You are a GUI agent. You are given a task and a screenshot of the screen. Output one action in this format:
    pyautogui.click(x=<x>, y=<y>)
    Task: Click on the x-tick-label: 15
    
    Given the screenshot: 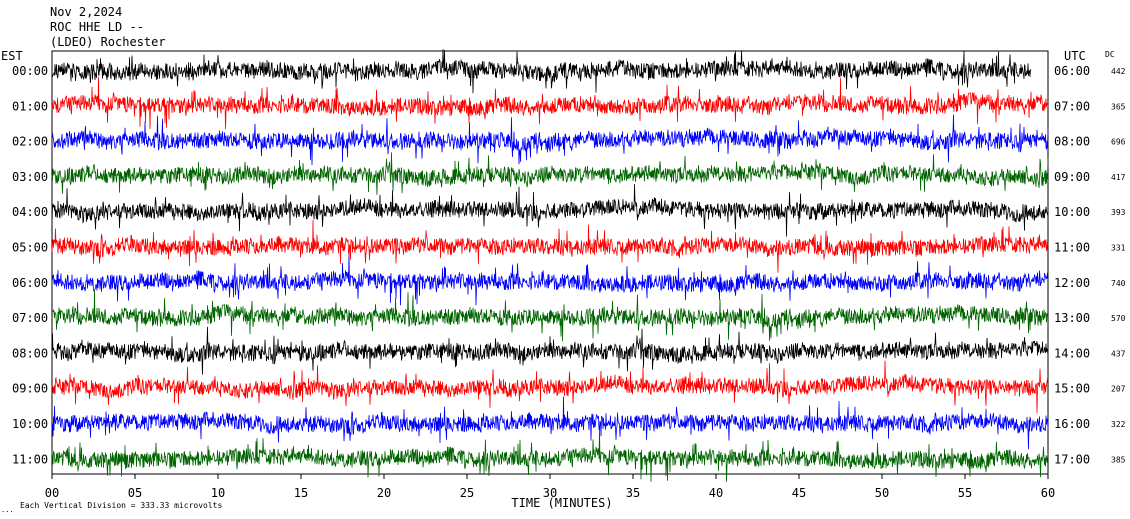 What is the action you would take?
    pyautogui.click(x=301, y=493)
    